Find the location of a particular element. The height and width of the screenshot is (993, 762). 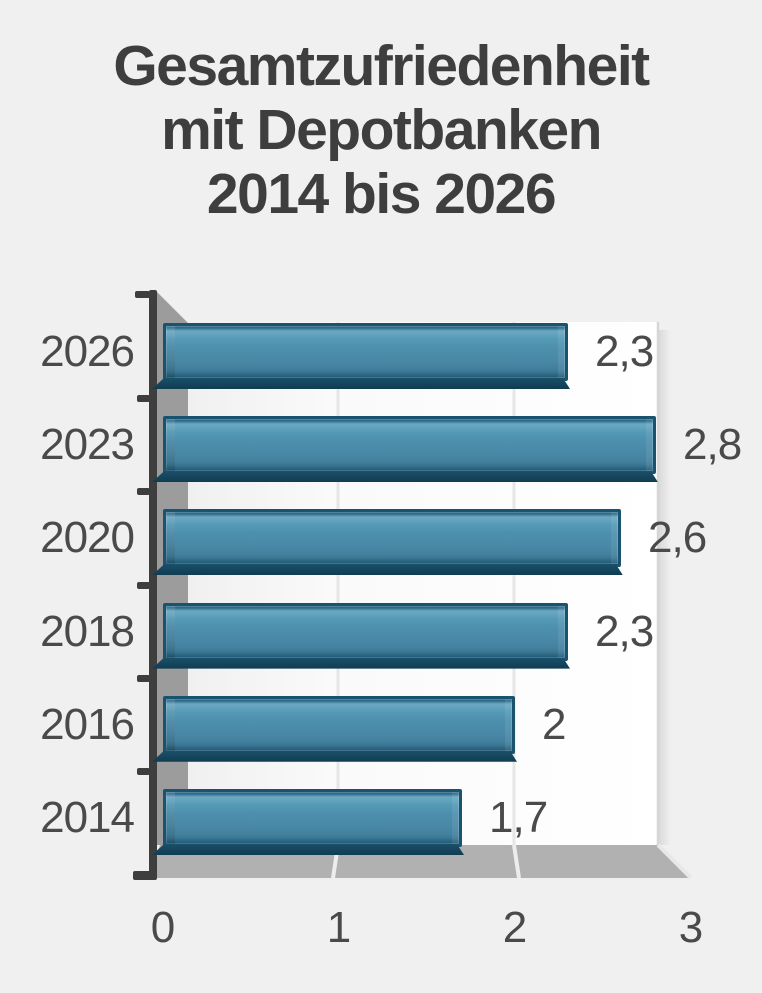

chart-title-line-2: mit Depotbanken is located at coordinates (381, 130).